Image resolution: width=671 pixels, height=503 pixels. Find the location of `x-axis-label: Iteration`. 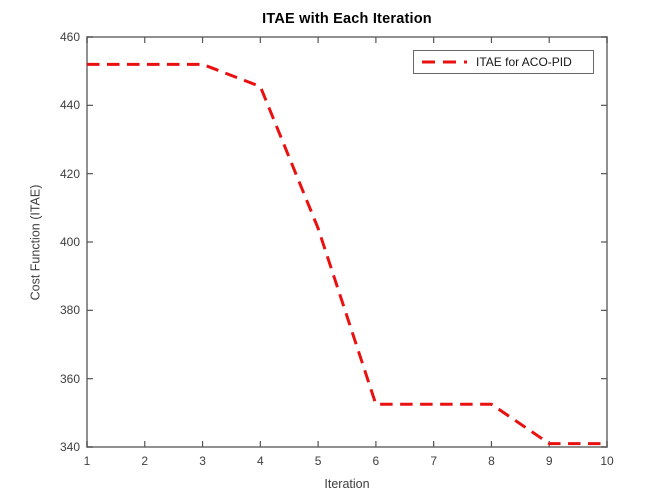

x-axis-label: Iteration is located at coordinates (347, 484).